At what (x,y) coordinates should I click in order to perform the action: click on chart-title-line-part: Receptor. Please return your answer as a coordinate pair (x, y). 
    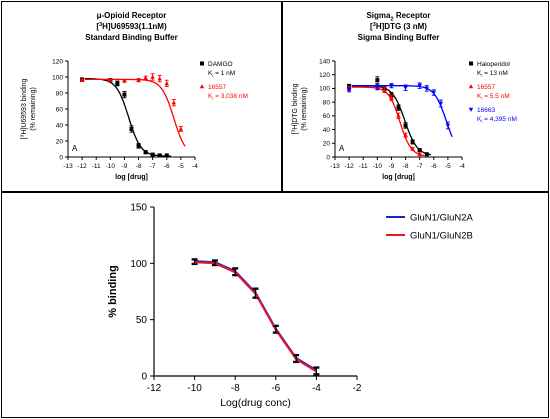
    Looking at the image, I should click on (412, 15).